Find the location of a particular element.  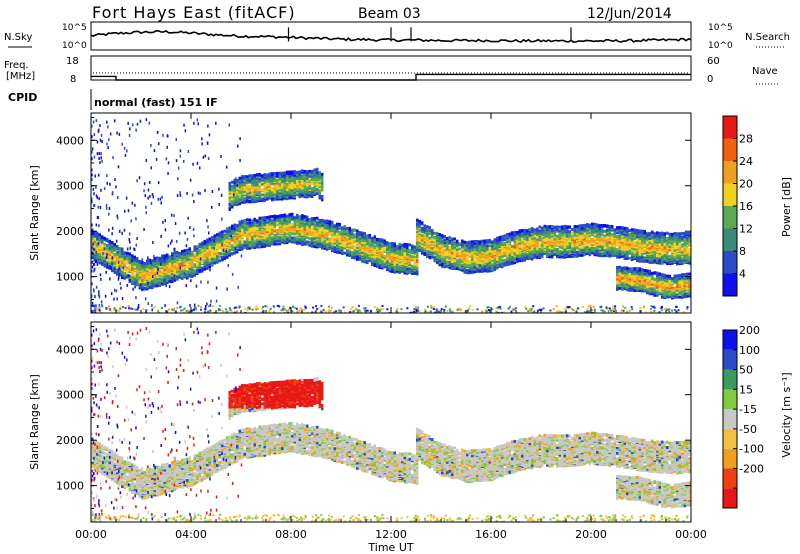

beam-label: Beam 03 is located at coordinates (389, 14).